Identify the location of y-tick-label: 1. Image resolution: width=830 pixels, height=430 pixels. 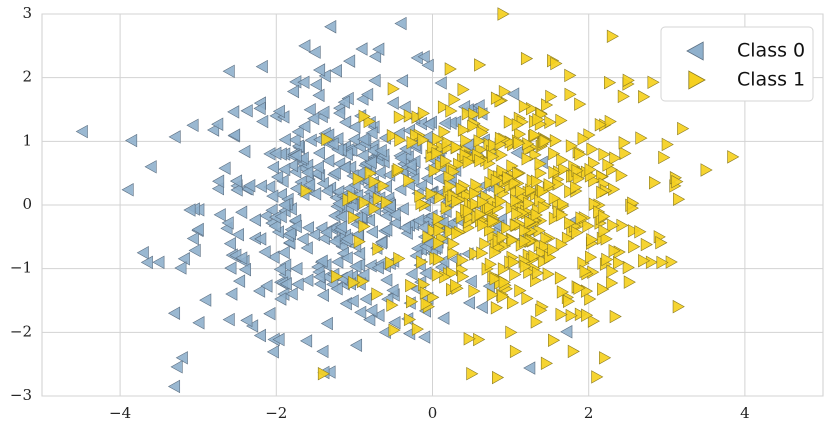
(27, 140).